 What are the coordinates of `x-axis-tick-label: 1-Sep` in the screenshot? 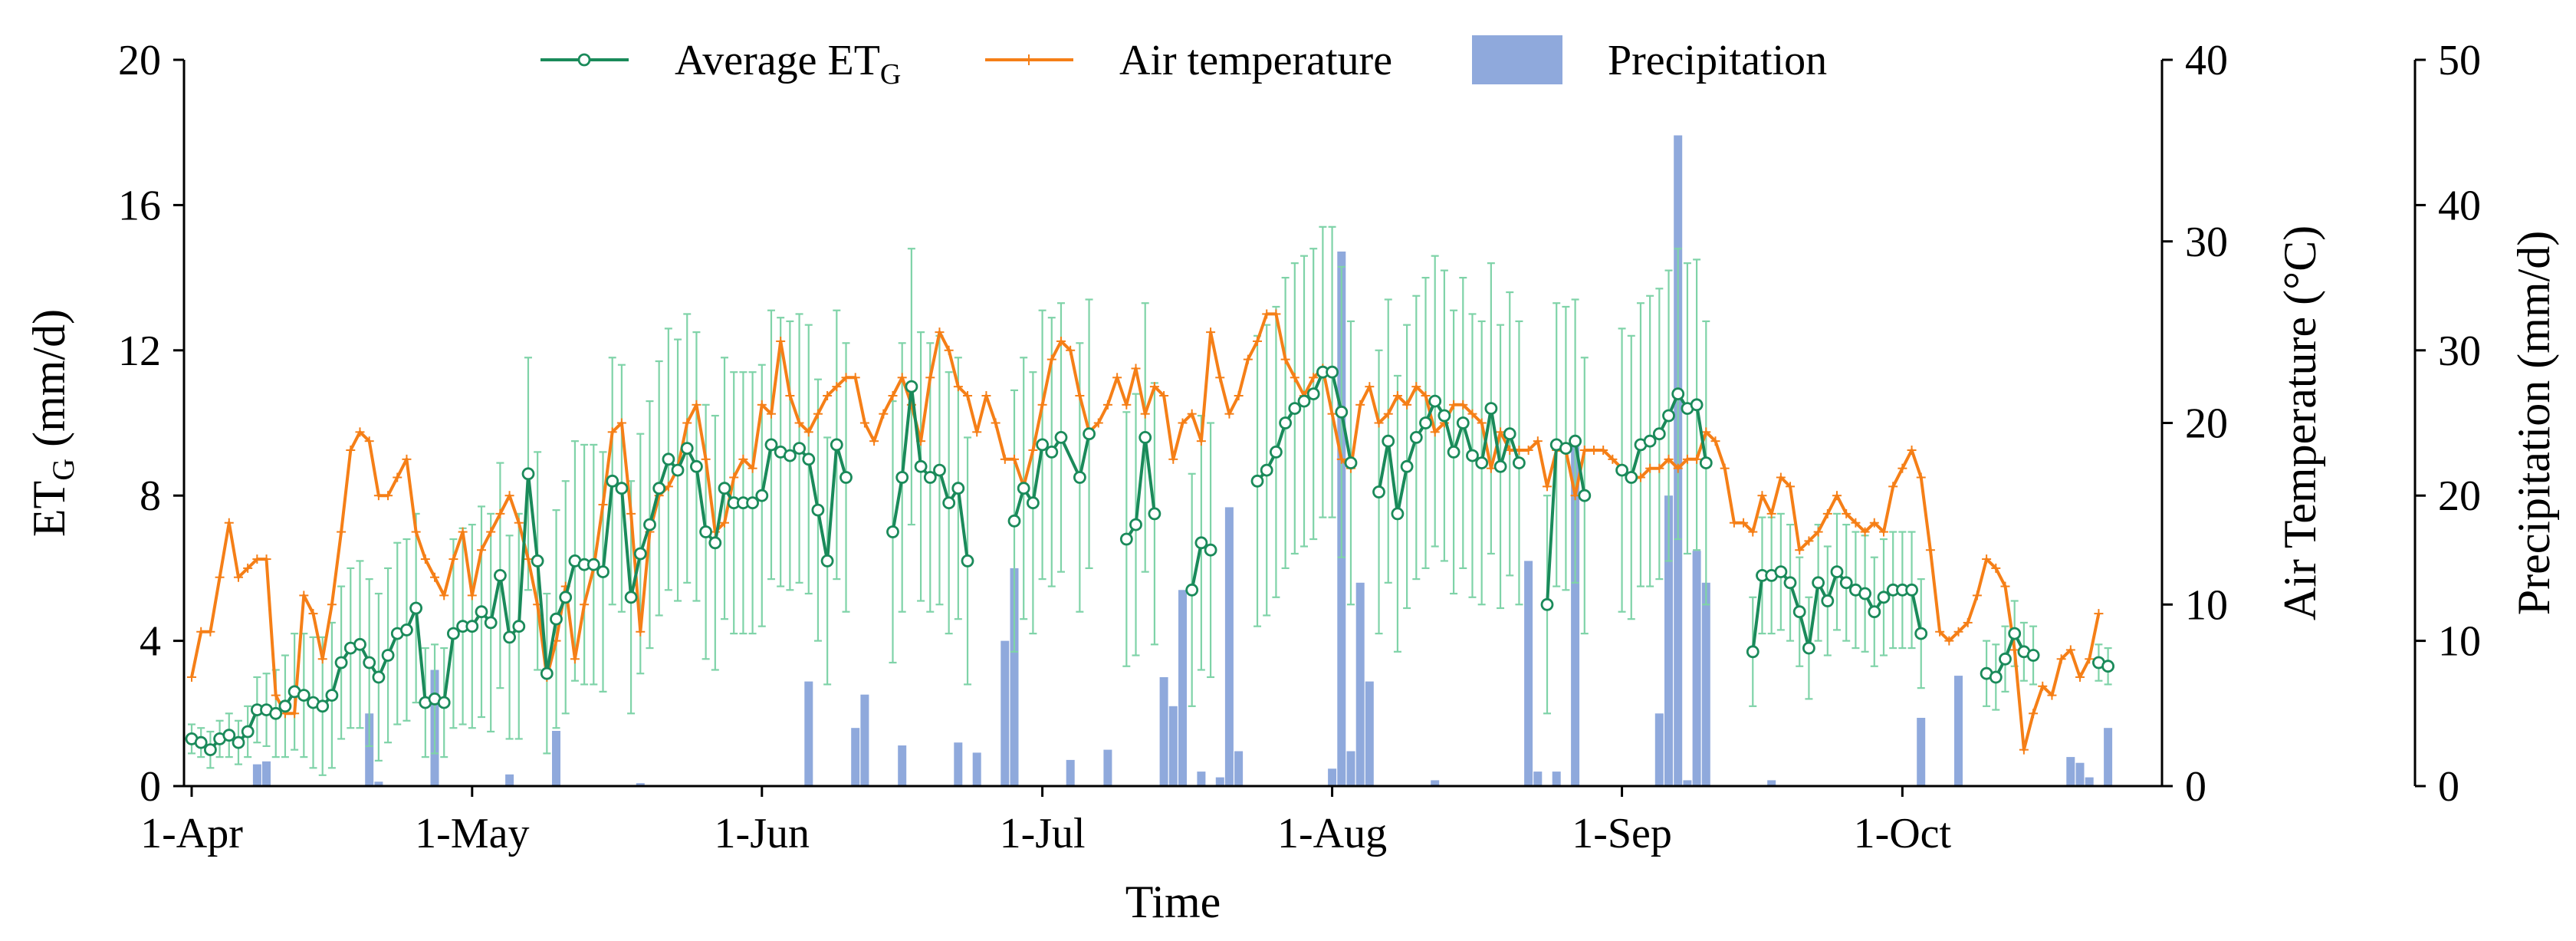 It's located at (1622, 834).